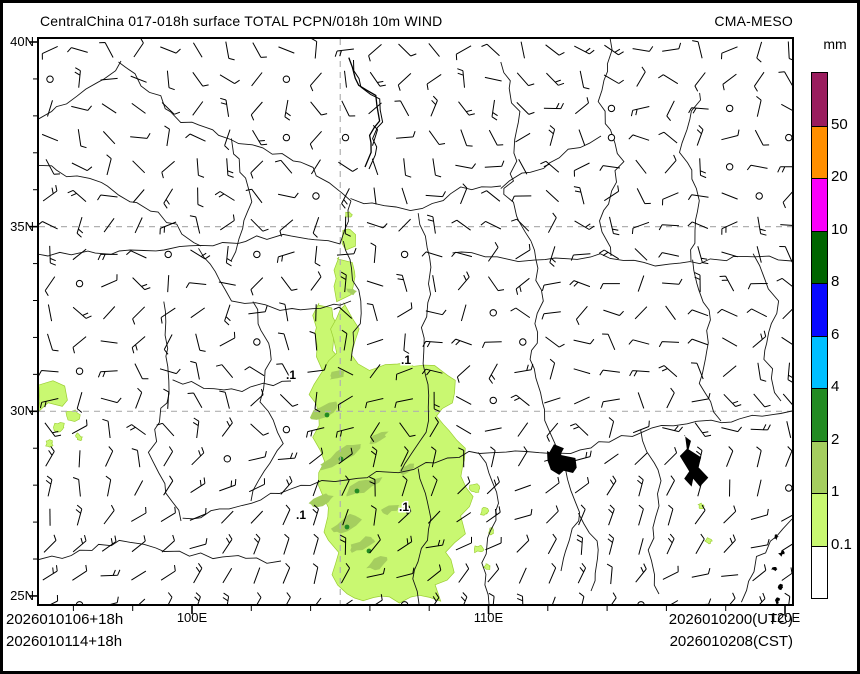 Image resolution: width=860 pixels, height=674 pixels. I want to click on lat-label-30N: 30N, so click(22, 411).